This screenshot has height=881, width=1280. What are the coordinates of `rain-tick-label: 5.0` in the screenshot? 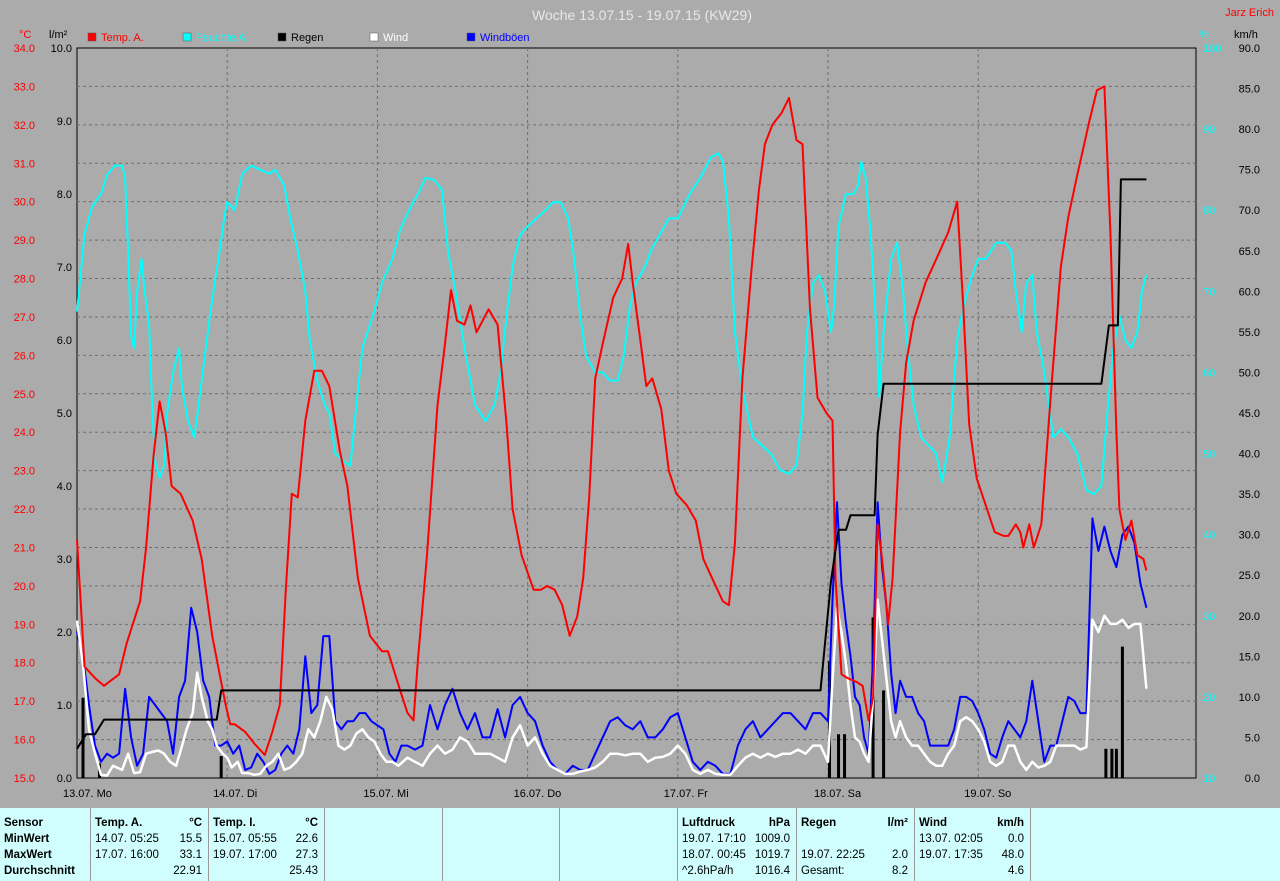 It's located at (64, 414).